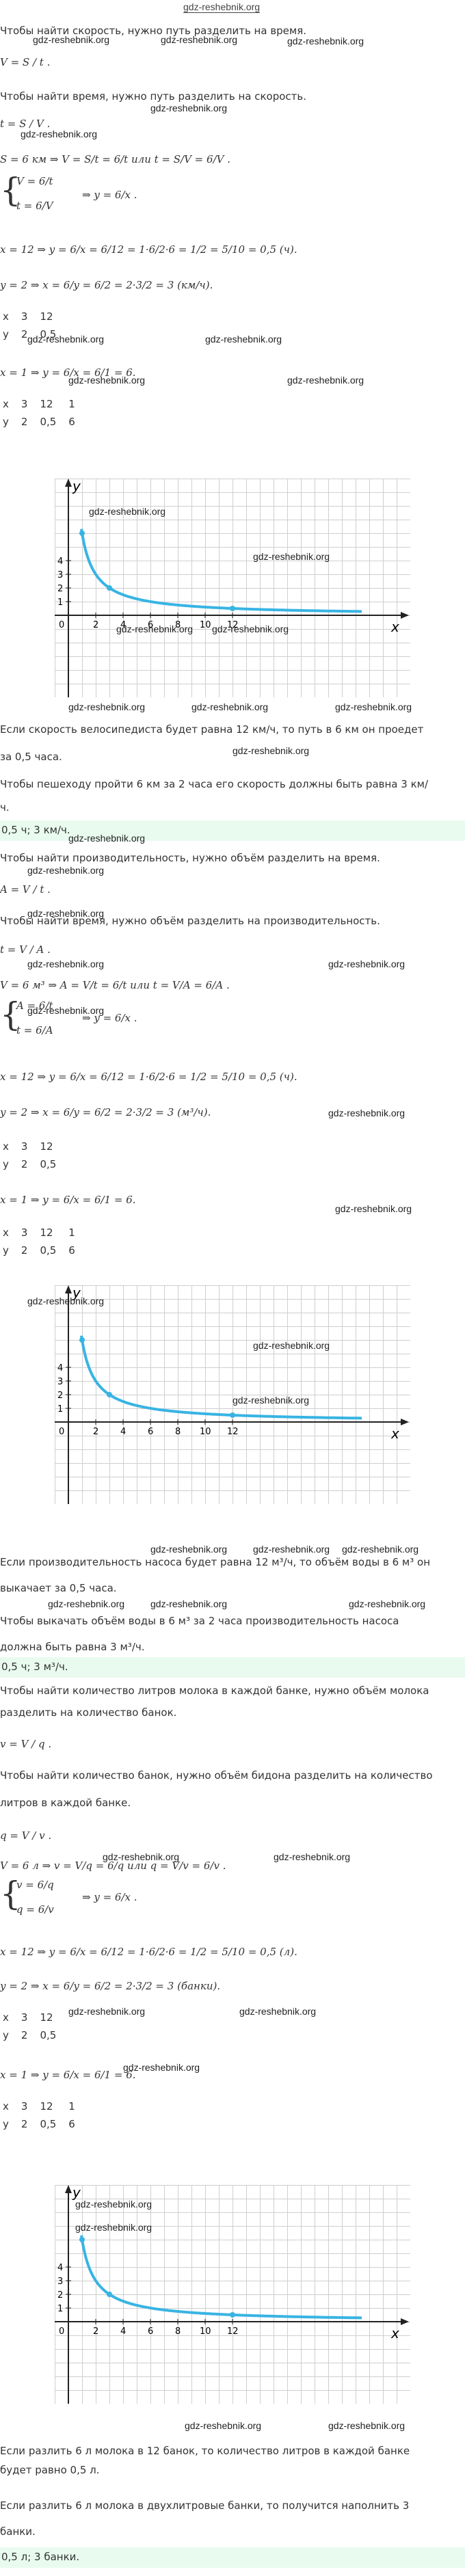  Describe the element at coordinates (34, 1030) in the screenshot. I see `p2-system-eq2: t = 6/A` at that location.